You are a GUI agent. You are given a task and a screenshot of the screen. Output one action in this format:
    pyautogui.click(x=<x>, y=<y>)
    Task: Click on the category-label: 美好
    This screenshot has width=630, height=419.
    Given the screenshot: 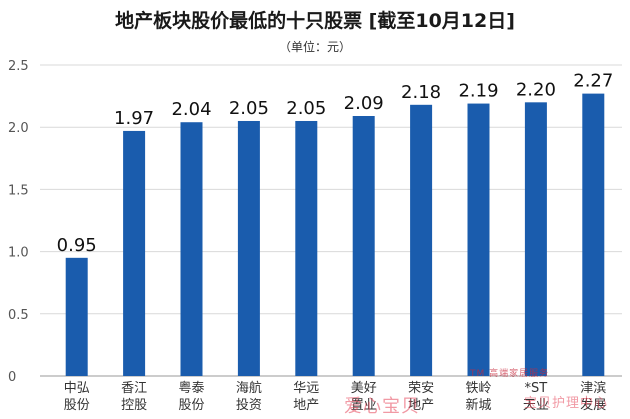 What is the action you would take?
    pyautogui.click(x=364, y=388)
    